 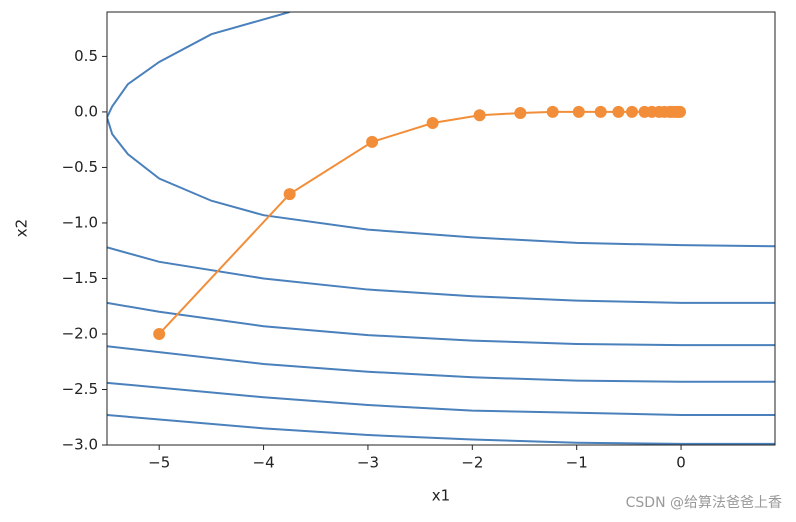 What do you see at coordinates (86, 56) in the screenshot?
I see `y-tick-label: 0.5` at bounding box center [86, 56].